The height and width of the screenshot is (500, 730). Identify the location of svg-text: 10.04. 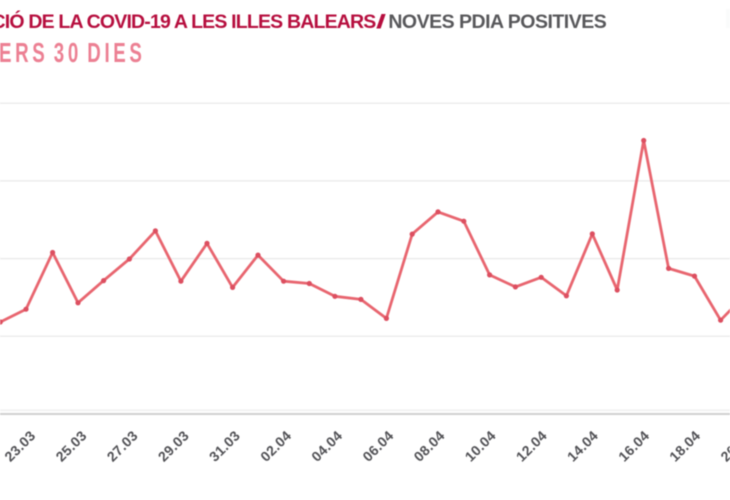
(480, 445).